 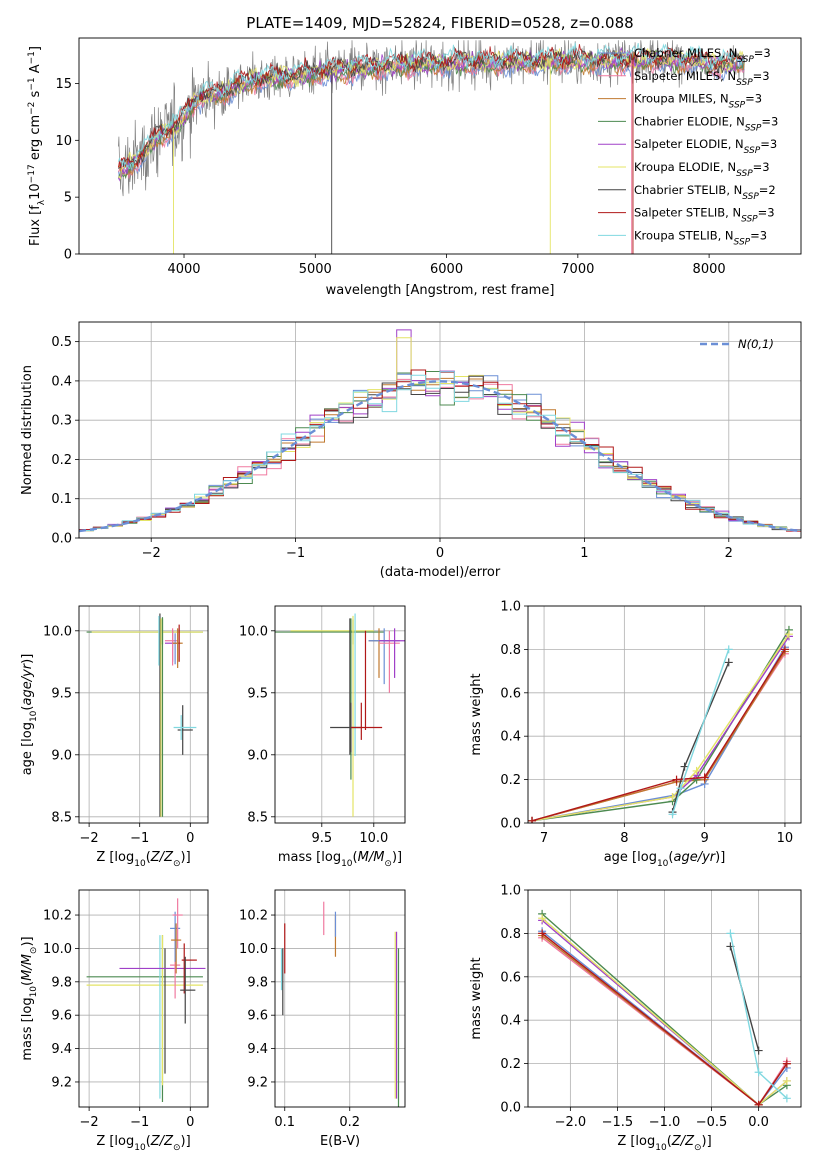 I want to click on mass-weight-series-line, so click(x=658, y=735).